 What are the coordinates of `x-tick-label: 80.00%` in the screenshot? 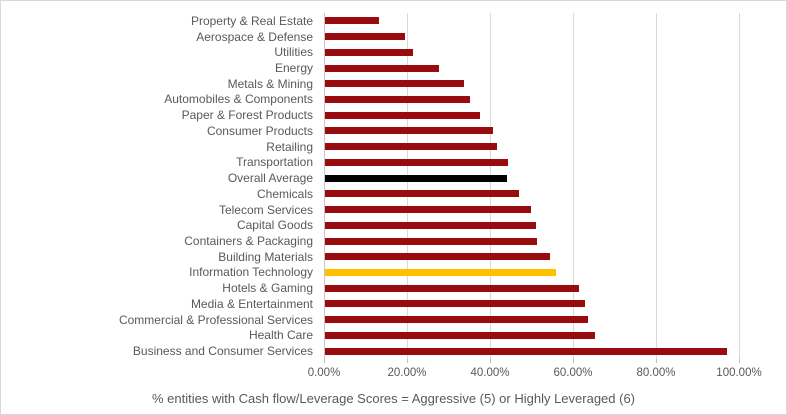 It's located at (656, 373).